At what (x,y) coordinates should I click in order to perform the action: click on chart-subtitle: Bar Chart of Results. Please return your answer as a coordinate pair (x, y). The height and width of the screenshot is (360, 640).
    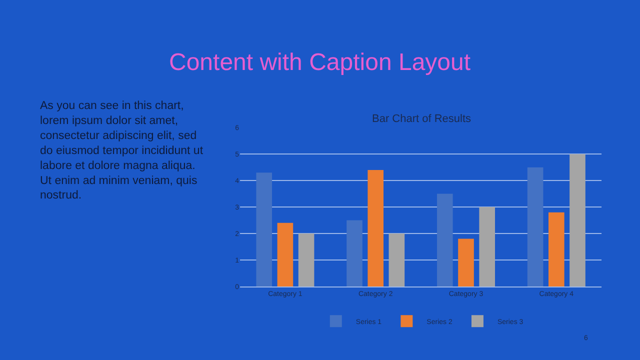
    Looking at the image, I should click on (422, 119).